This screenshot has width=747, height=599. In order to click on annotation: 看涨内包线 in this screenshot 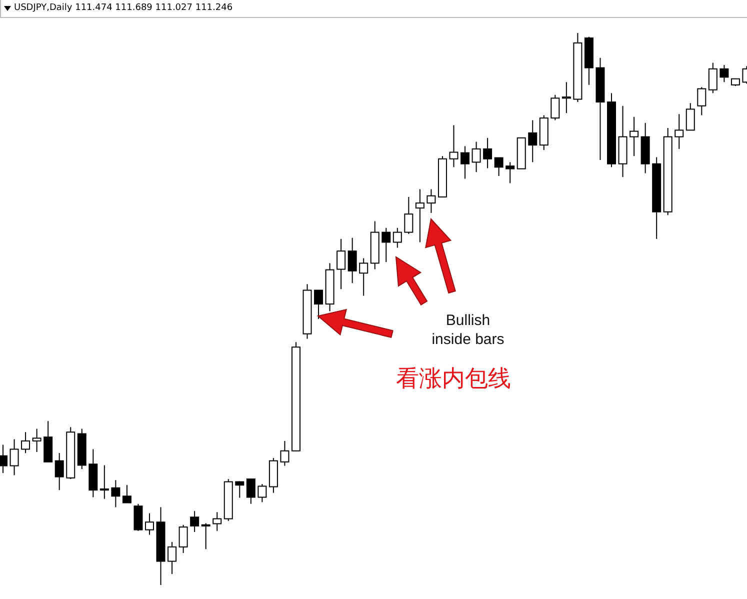, I will do `click(453, 379)`.